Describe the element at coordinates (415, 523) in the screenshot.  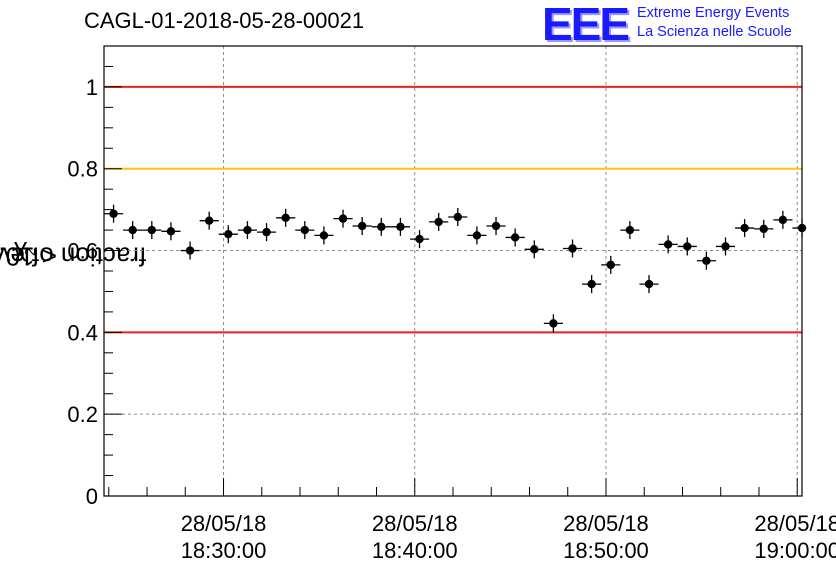
I see `x-tick-date-1: 28/05/18` at that location.